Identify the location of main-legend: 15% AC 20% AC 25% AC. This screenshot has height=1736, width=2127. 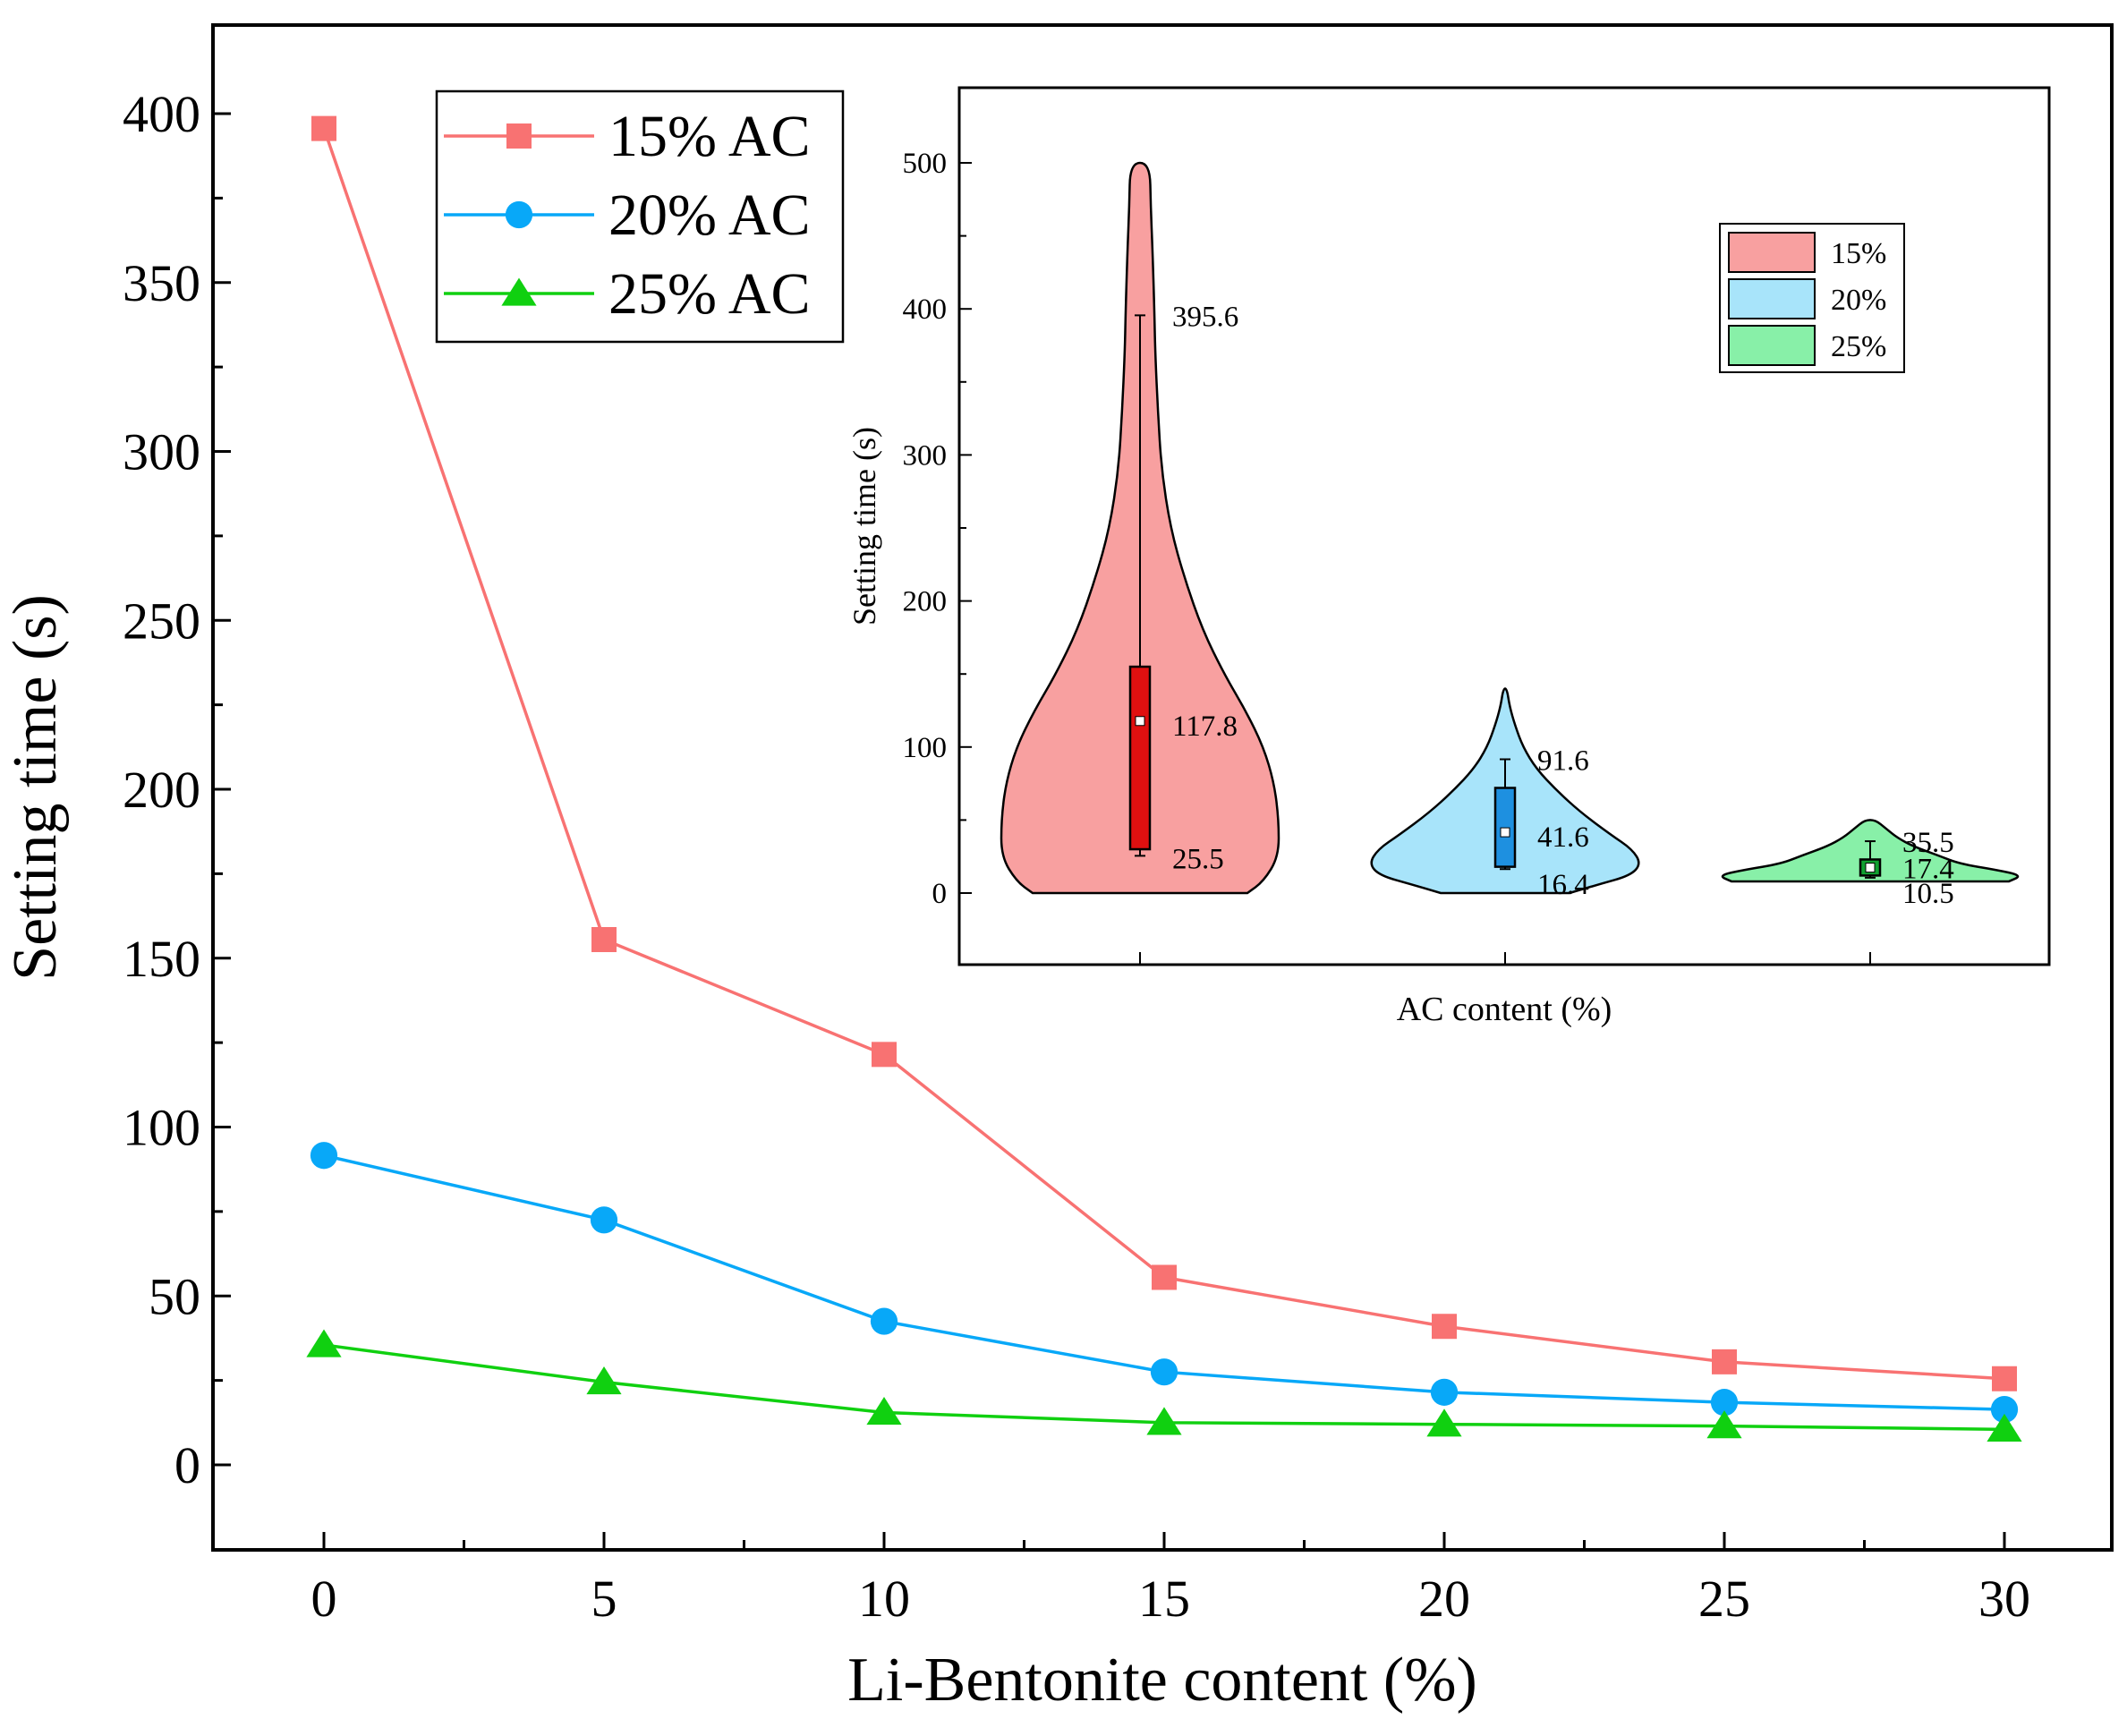
(640, 217).